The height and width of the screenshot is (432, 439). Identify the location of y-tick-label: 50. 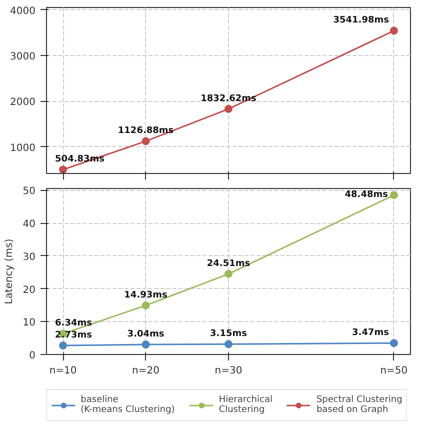
(29, 192).